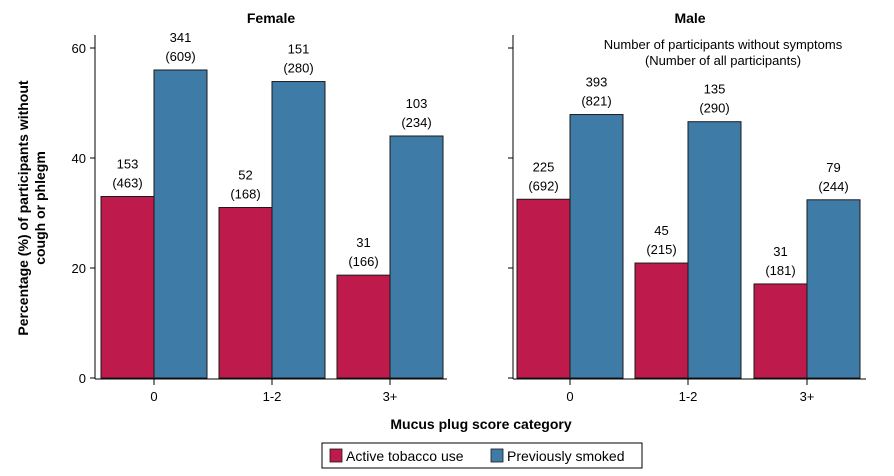 This screenshot has height=476, width=894. Describe the element at coordinates (661, 230) in the screenshot. I see `male-bar-count-label: 45` at that location.